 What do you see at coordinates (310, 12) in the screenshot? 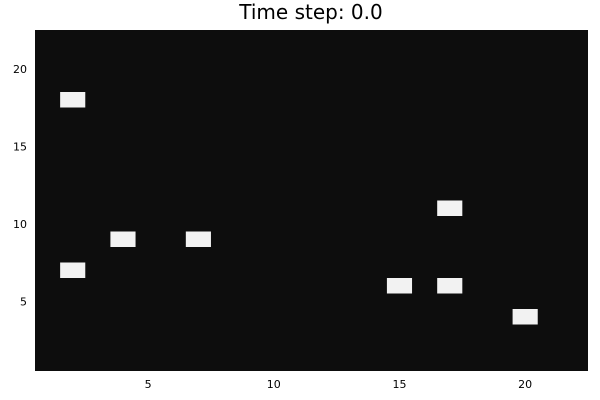
I see `chart-title: Time step: 0.0` at bounding box center [310, 12].